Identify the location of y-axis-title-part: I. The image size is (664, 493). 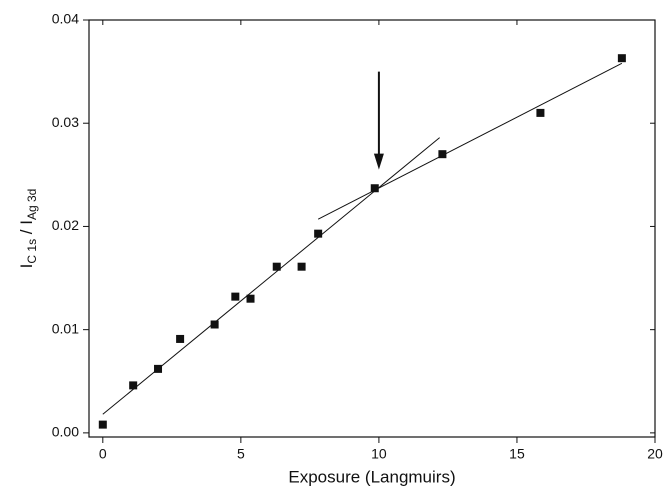
(26, 266).